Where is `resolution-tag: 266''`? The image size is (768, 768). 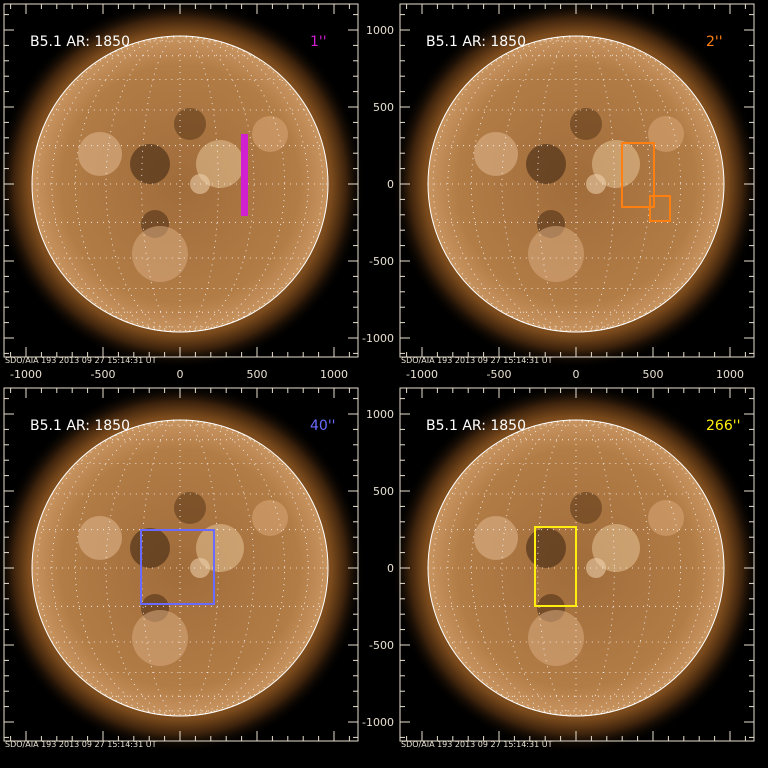
resolution-tag: 266'' is located at coordinates (723, 426).